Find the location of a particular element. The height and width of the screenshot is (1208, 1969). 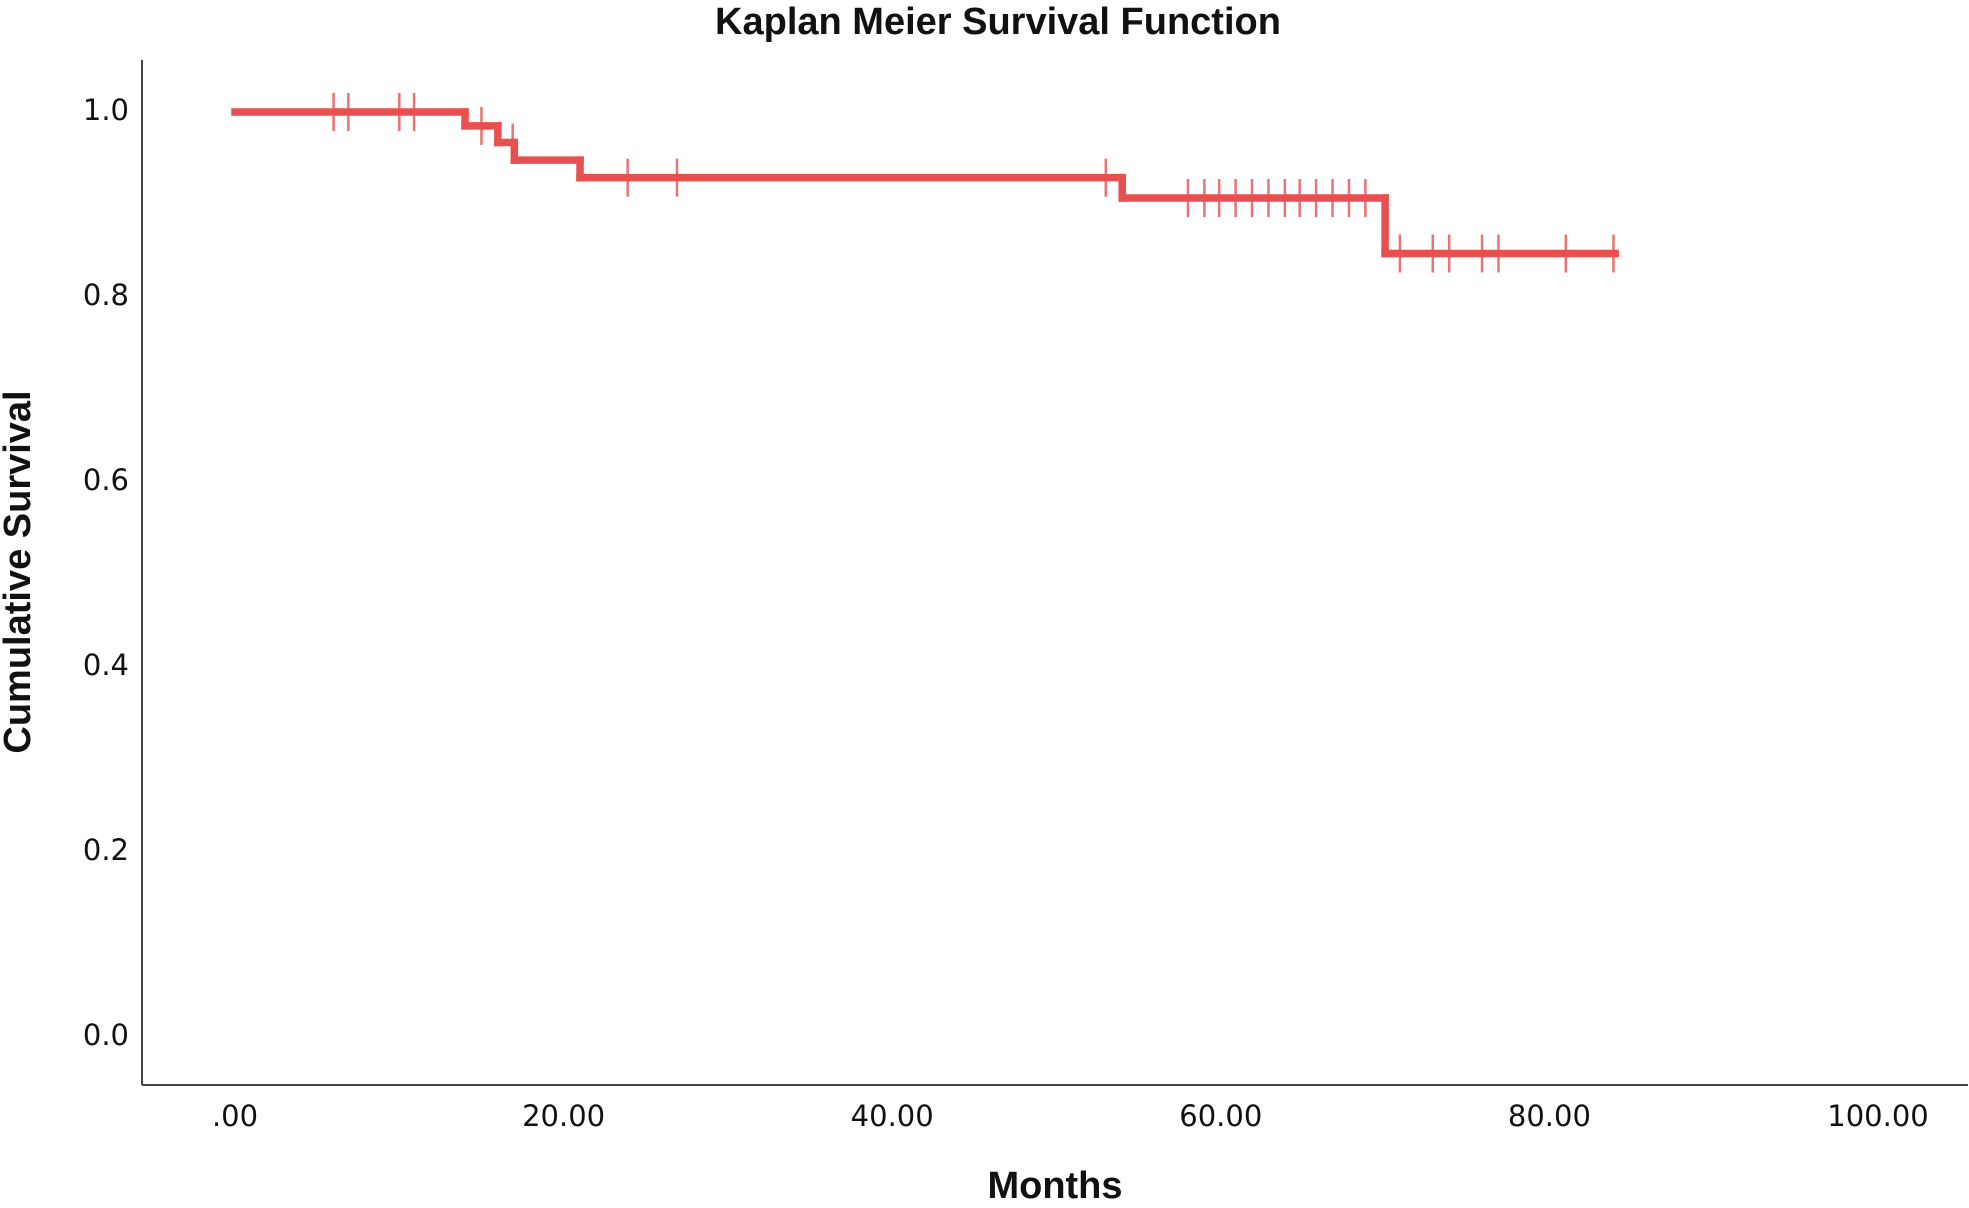

chart-title: Kaplan Meier Survival Function is located at coordinates (998, 22).